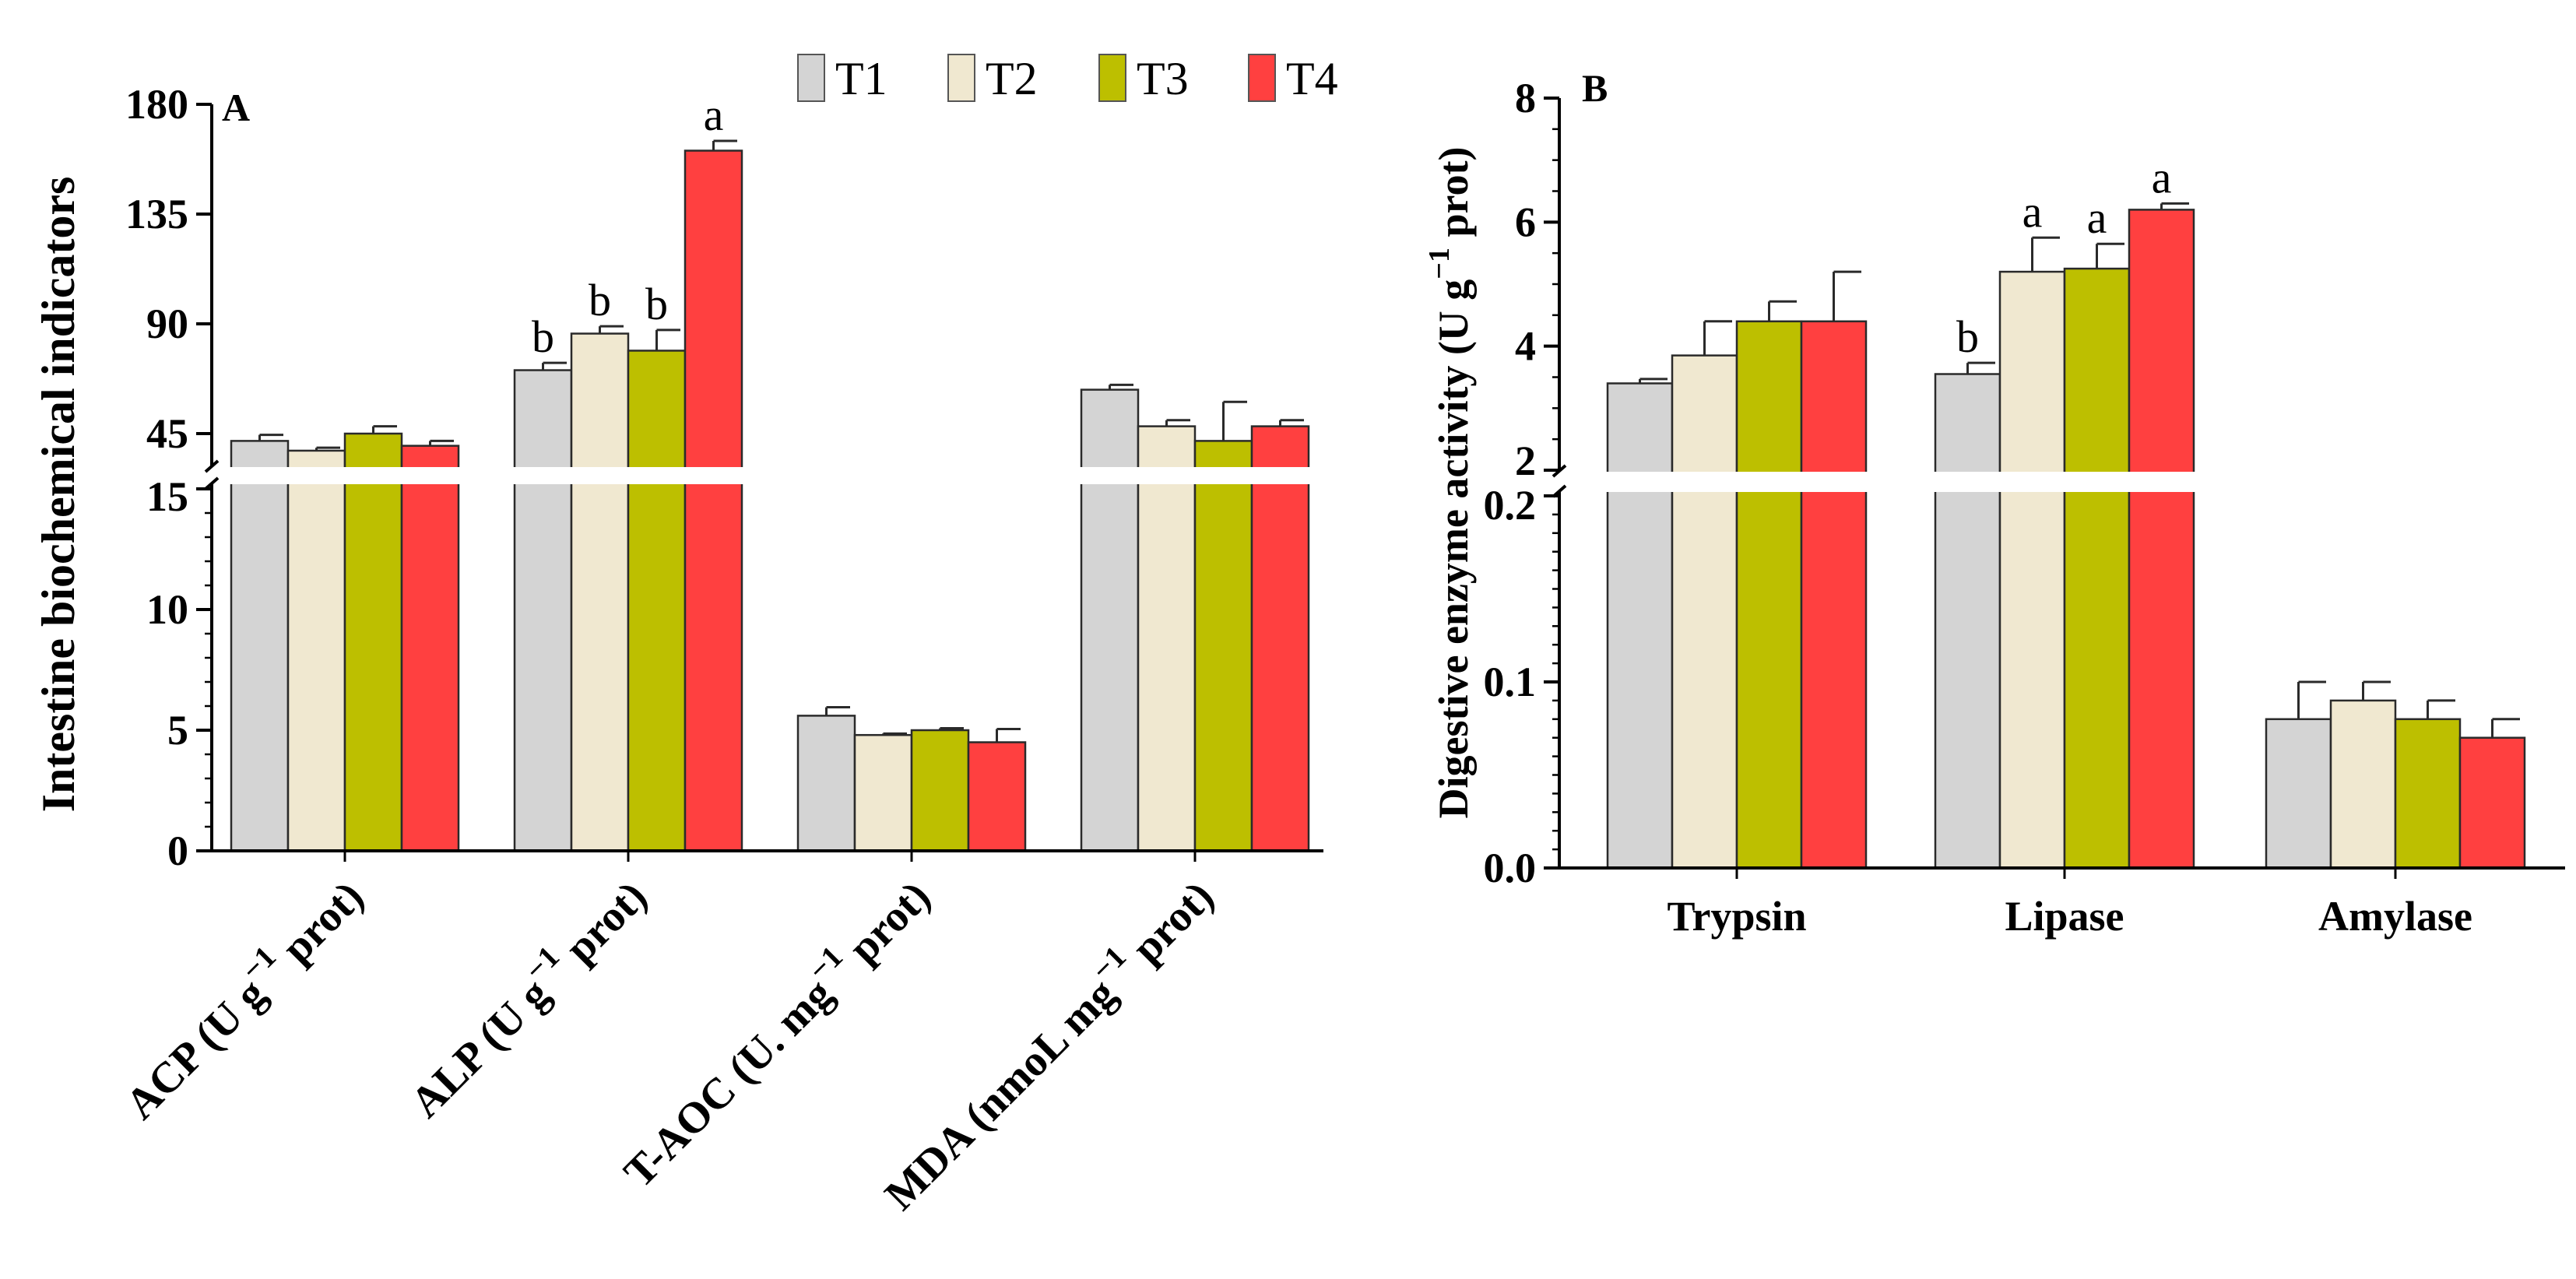 Image resolution: width=2576 pixels, height=1279 pixels. Describe the element at coordinates (236, 107) in the screenshot. I see `panel-label: A` at that location.